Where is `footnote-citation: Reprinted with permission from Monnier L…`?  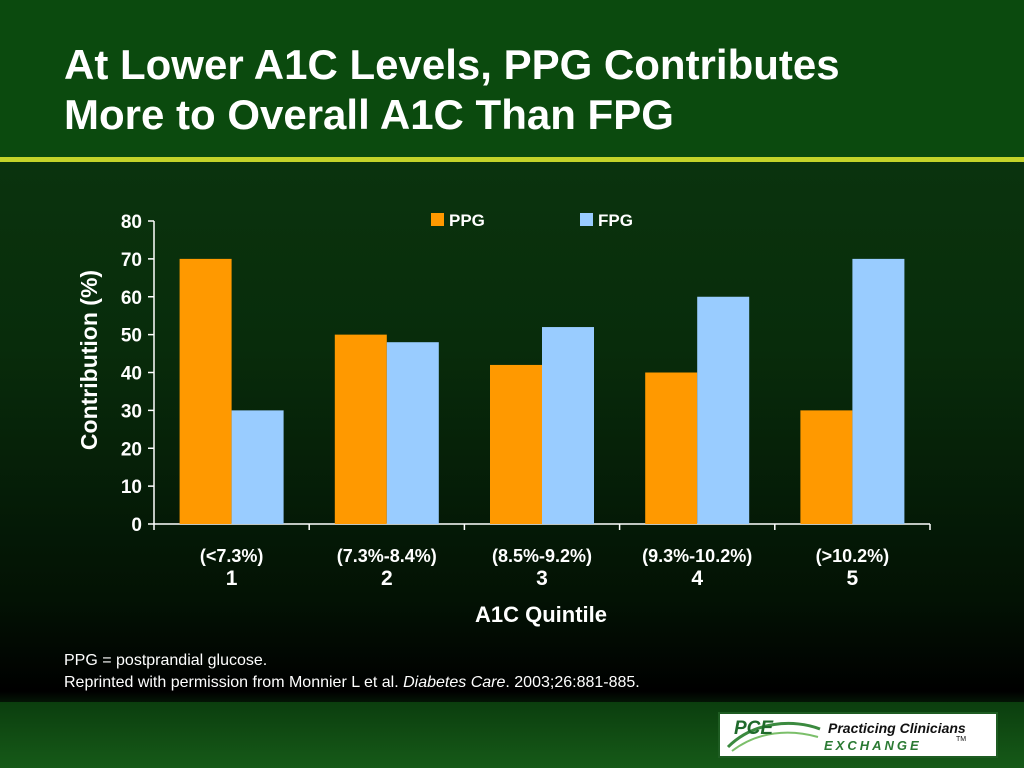 footnote-citation: Reprinted with permission from Monnier L… is located at coordinates (352, 683).